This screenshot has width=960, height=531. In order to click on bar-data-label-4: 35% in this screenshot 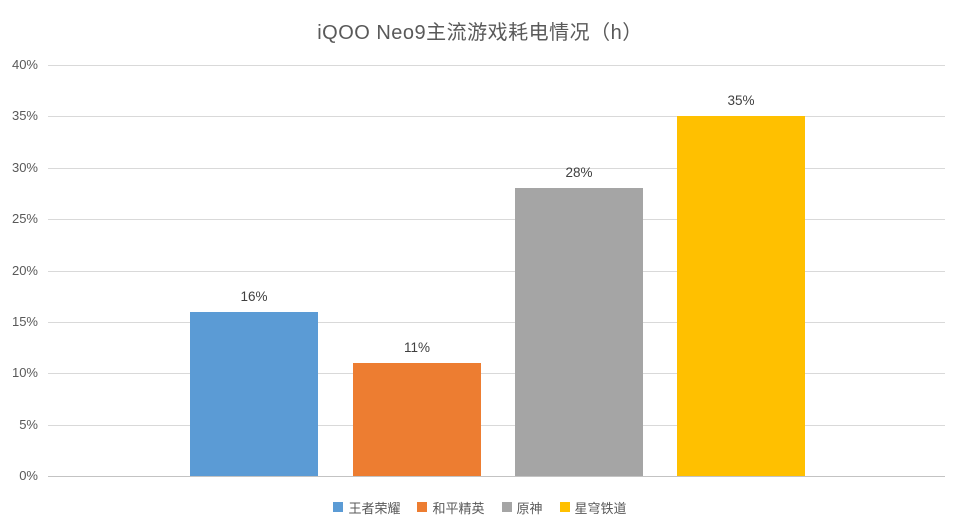, I will do `click(741, 100)`.